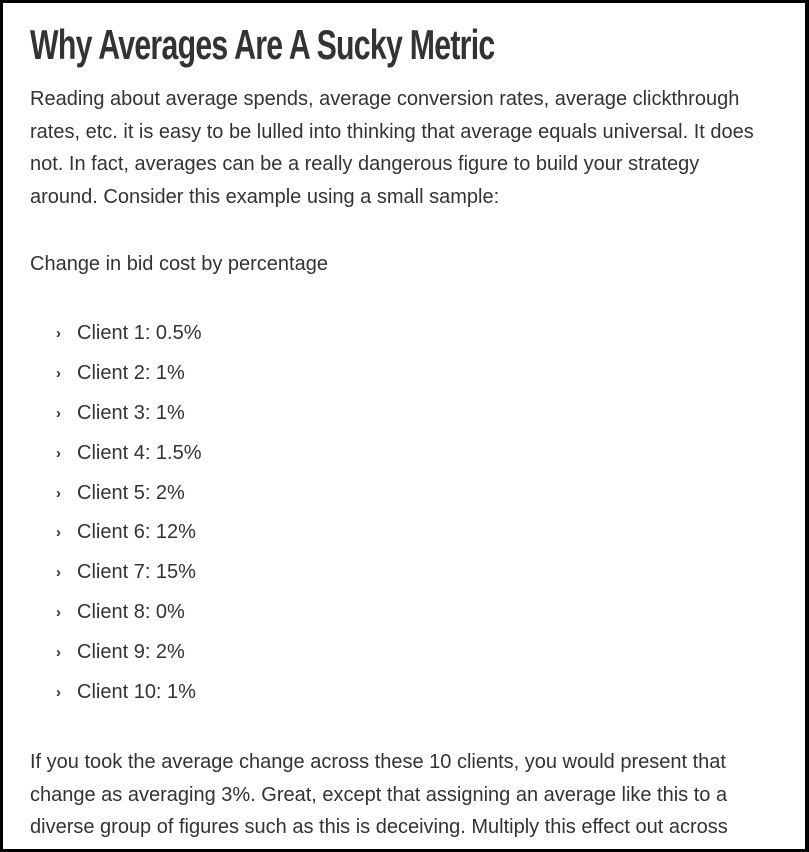 The width and height of the screenshot is (809, 852). What do you see at coordinates (131, 412) in the screenshot?
I see `list-item-label: Client 3: 1%` at bounding box center [131, 412].